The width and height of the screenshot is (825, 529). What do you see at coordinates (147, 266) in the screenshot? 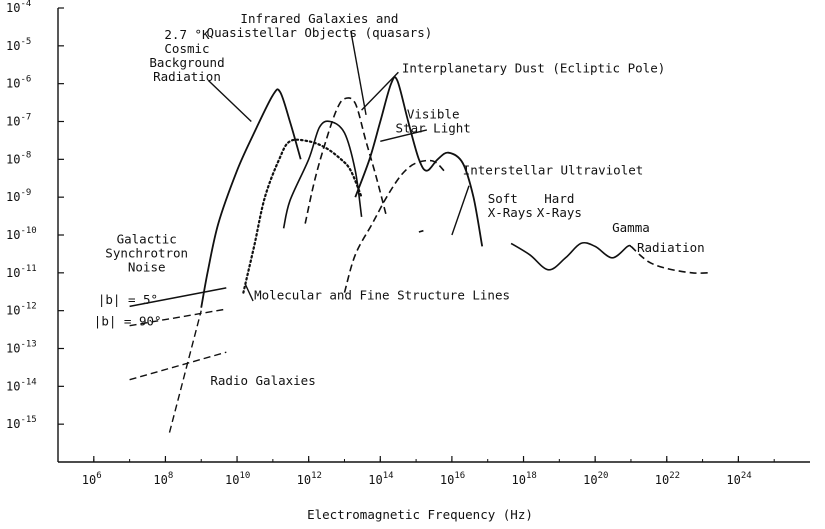
I see `annotation-label: Noise` at bounding box center [147, 266].